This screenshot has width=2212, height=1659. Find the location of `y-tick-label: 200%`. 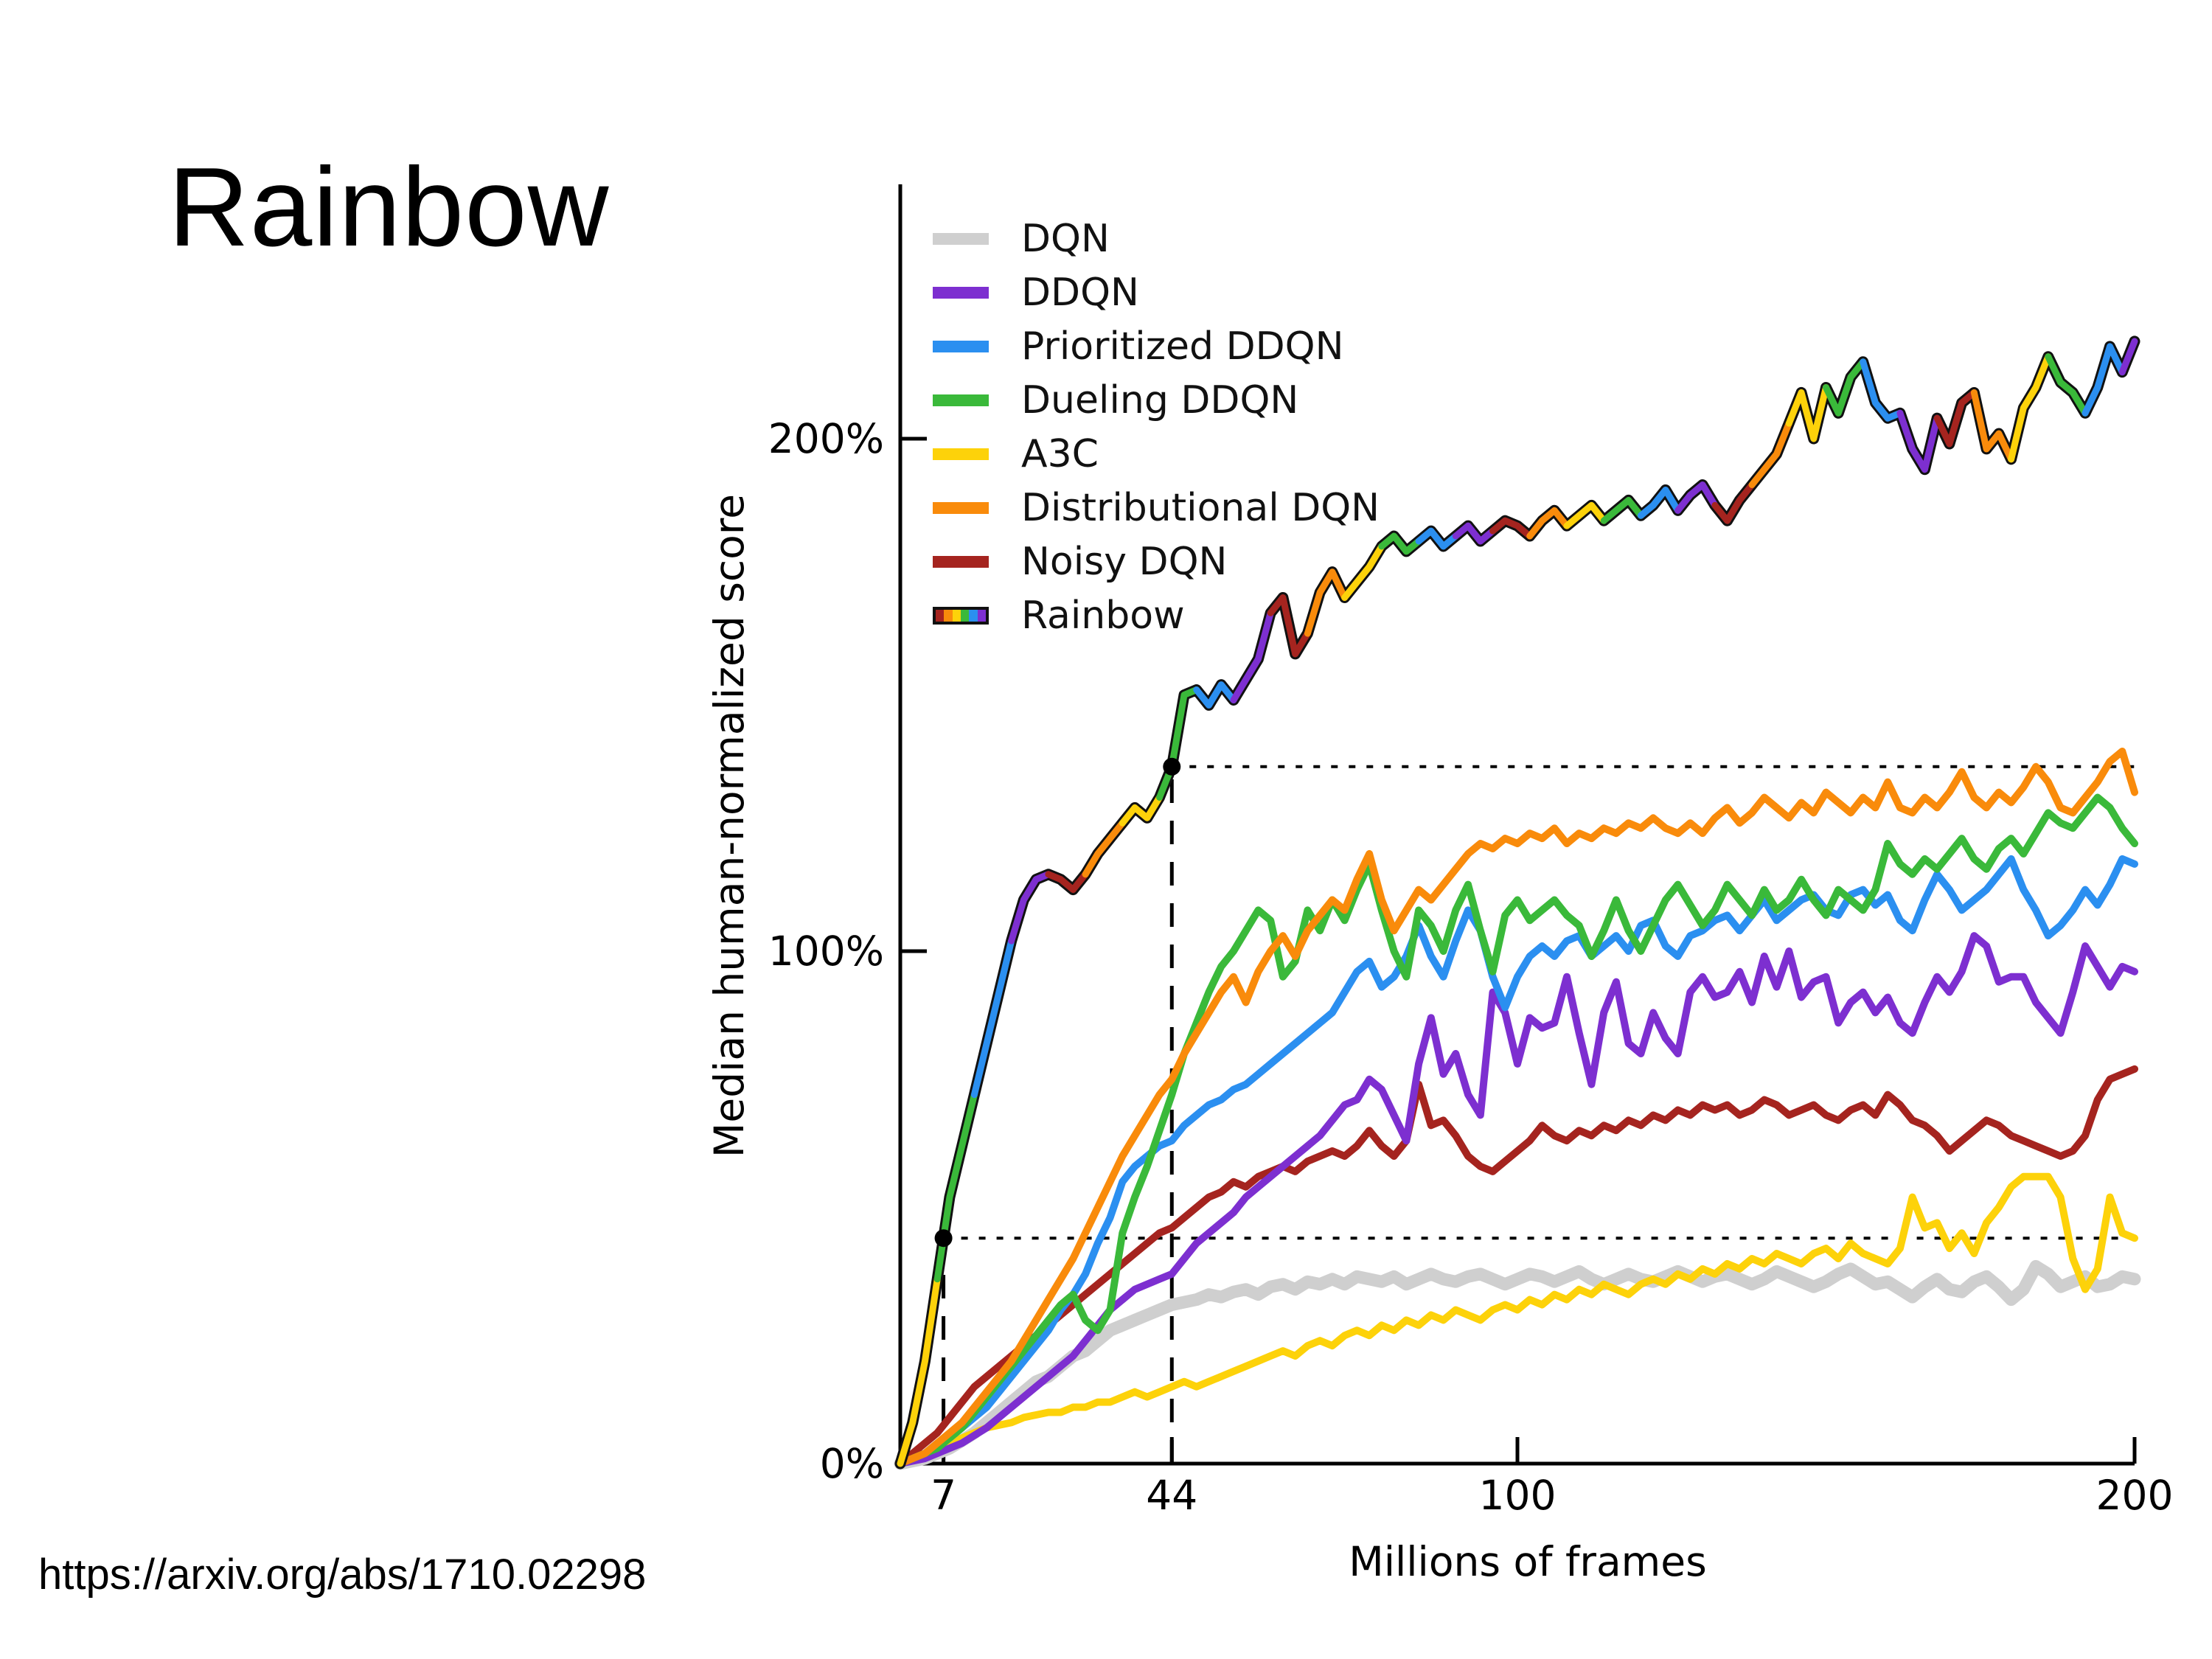

y-tick-label: 200% is located at coordinates (826, 438).